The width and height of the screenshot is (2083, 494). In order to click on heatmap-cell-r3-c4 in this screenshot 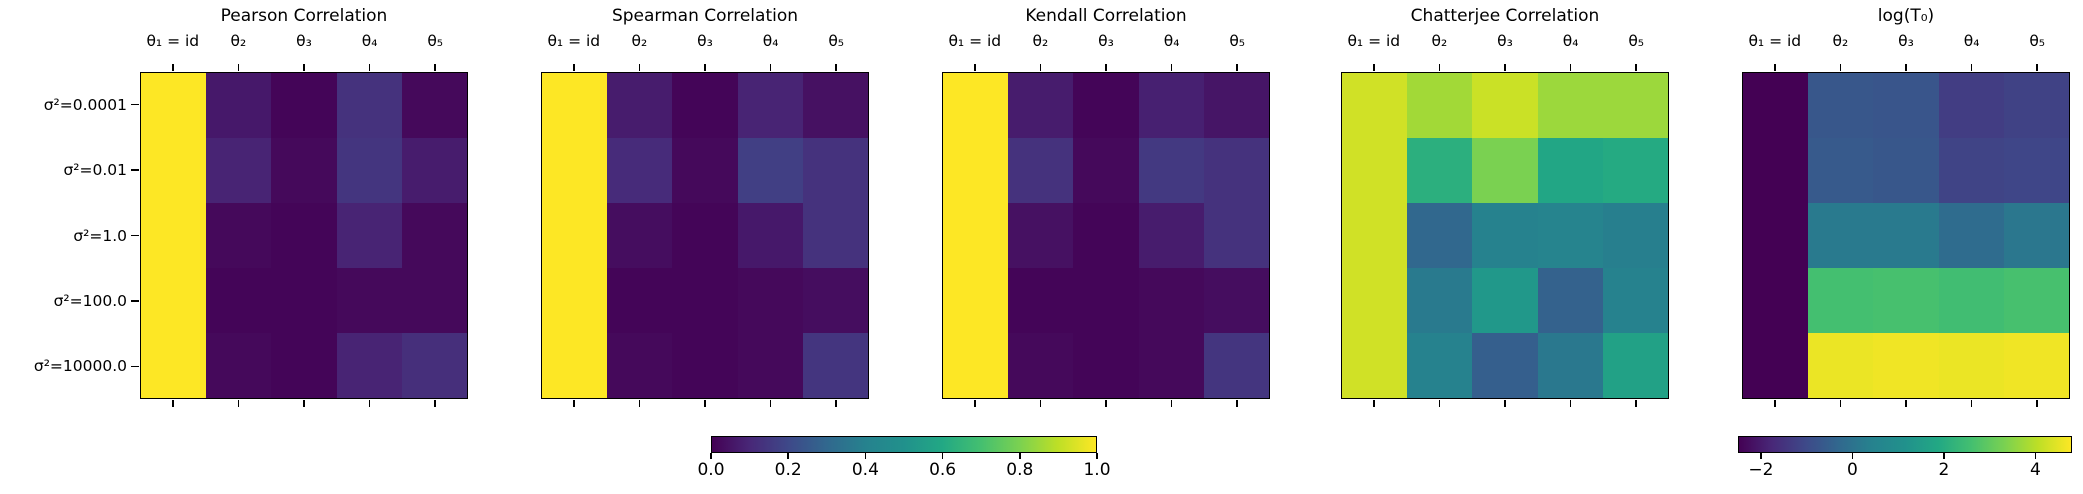, I will do `click(1236, 300)`.